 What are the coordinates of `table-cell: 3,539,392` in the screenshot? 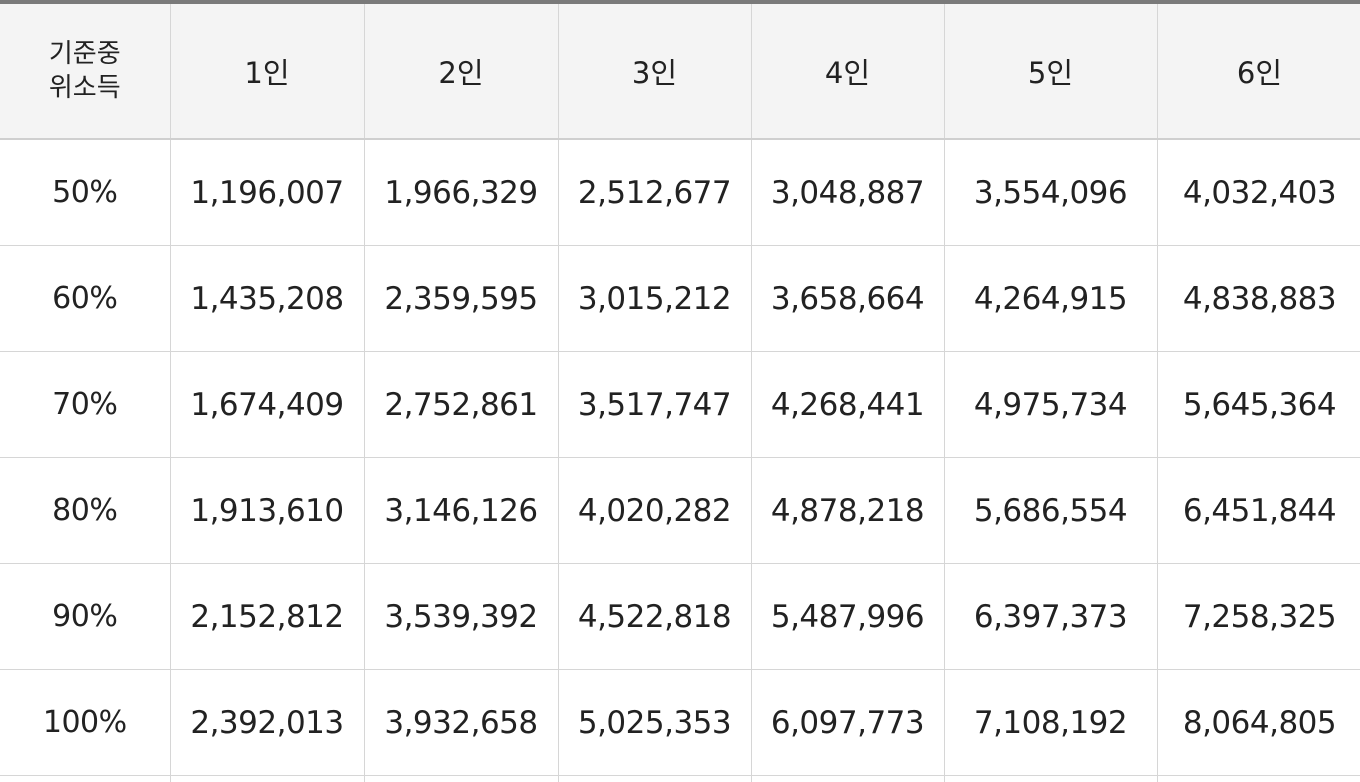 It's located at (461, 616).